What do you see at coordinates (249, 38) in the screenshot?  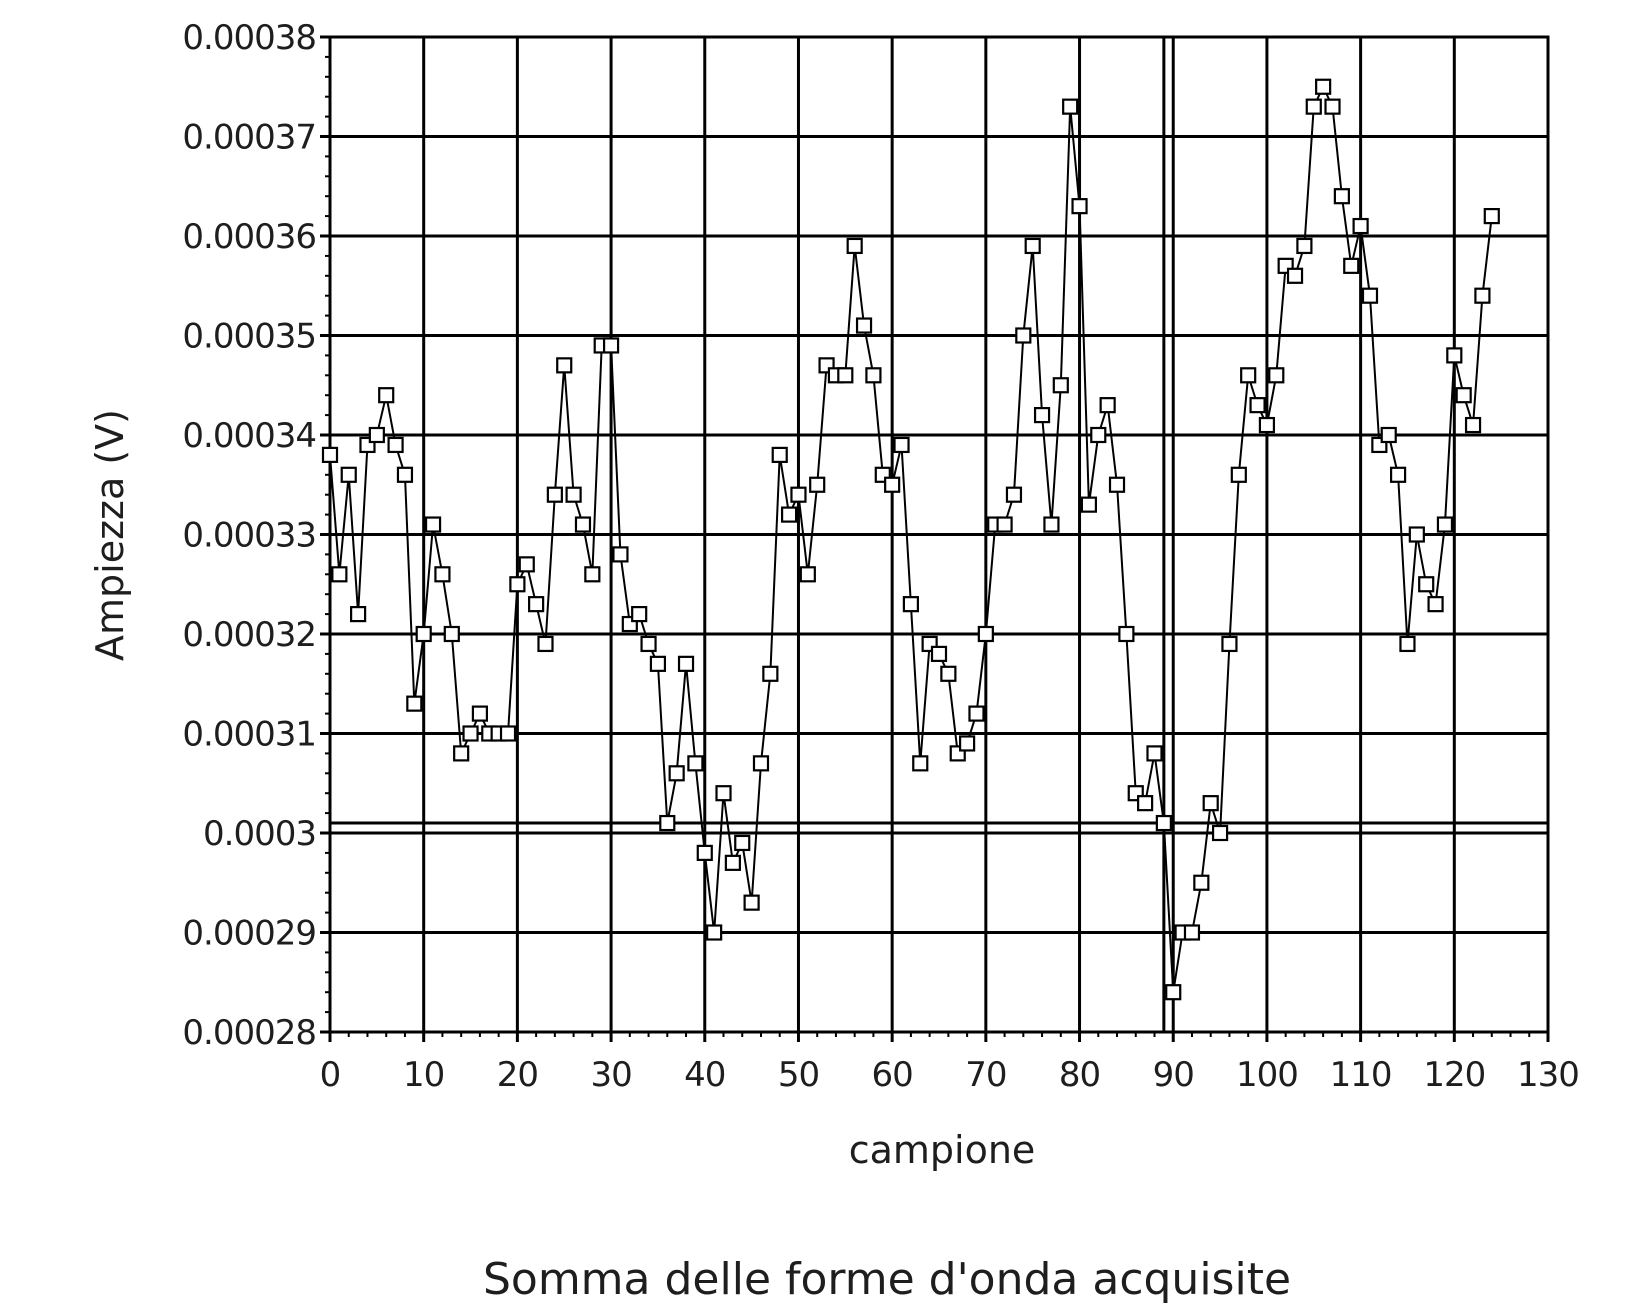 I see `y-tick-label: 0.00038` at bounding box center [249, 38].